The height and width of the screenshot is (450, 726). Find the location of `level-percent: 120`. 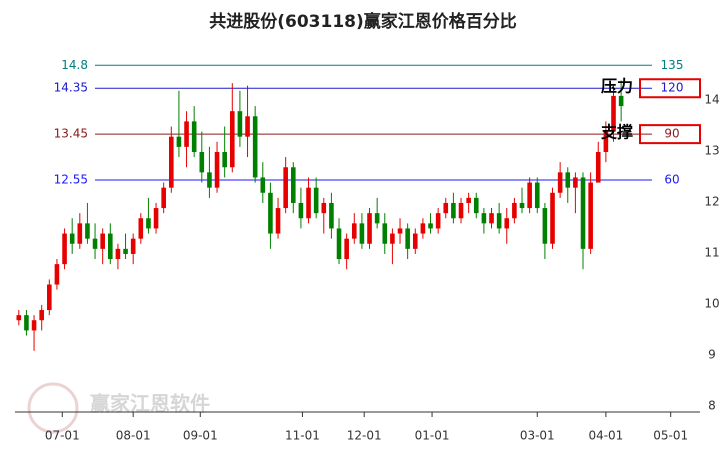

level-percent: 120 is located at coordinates (672, 88).